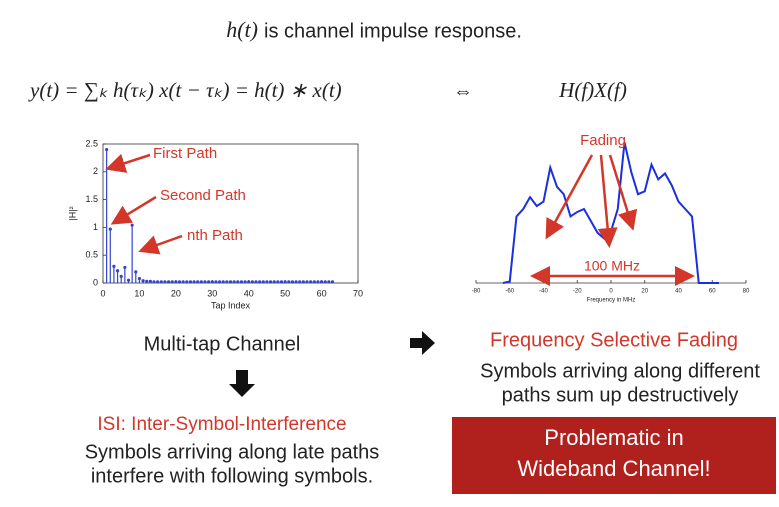 This screenshot has height=507, width=779. I want to click on y-tick-label: 1, so click(95, 227).